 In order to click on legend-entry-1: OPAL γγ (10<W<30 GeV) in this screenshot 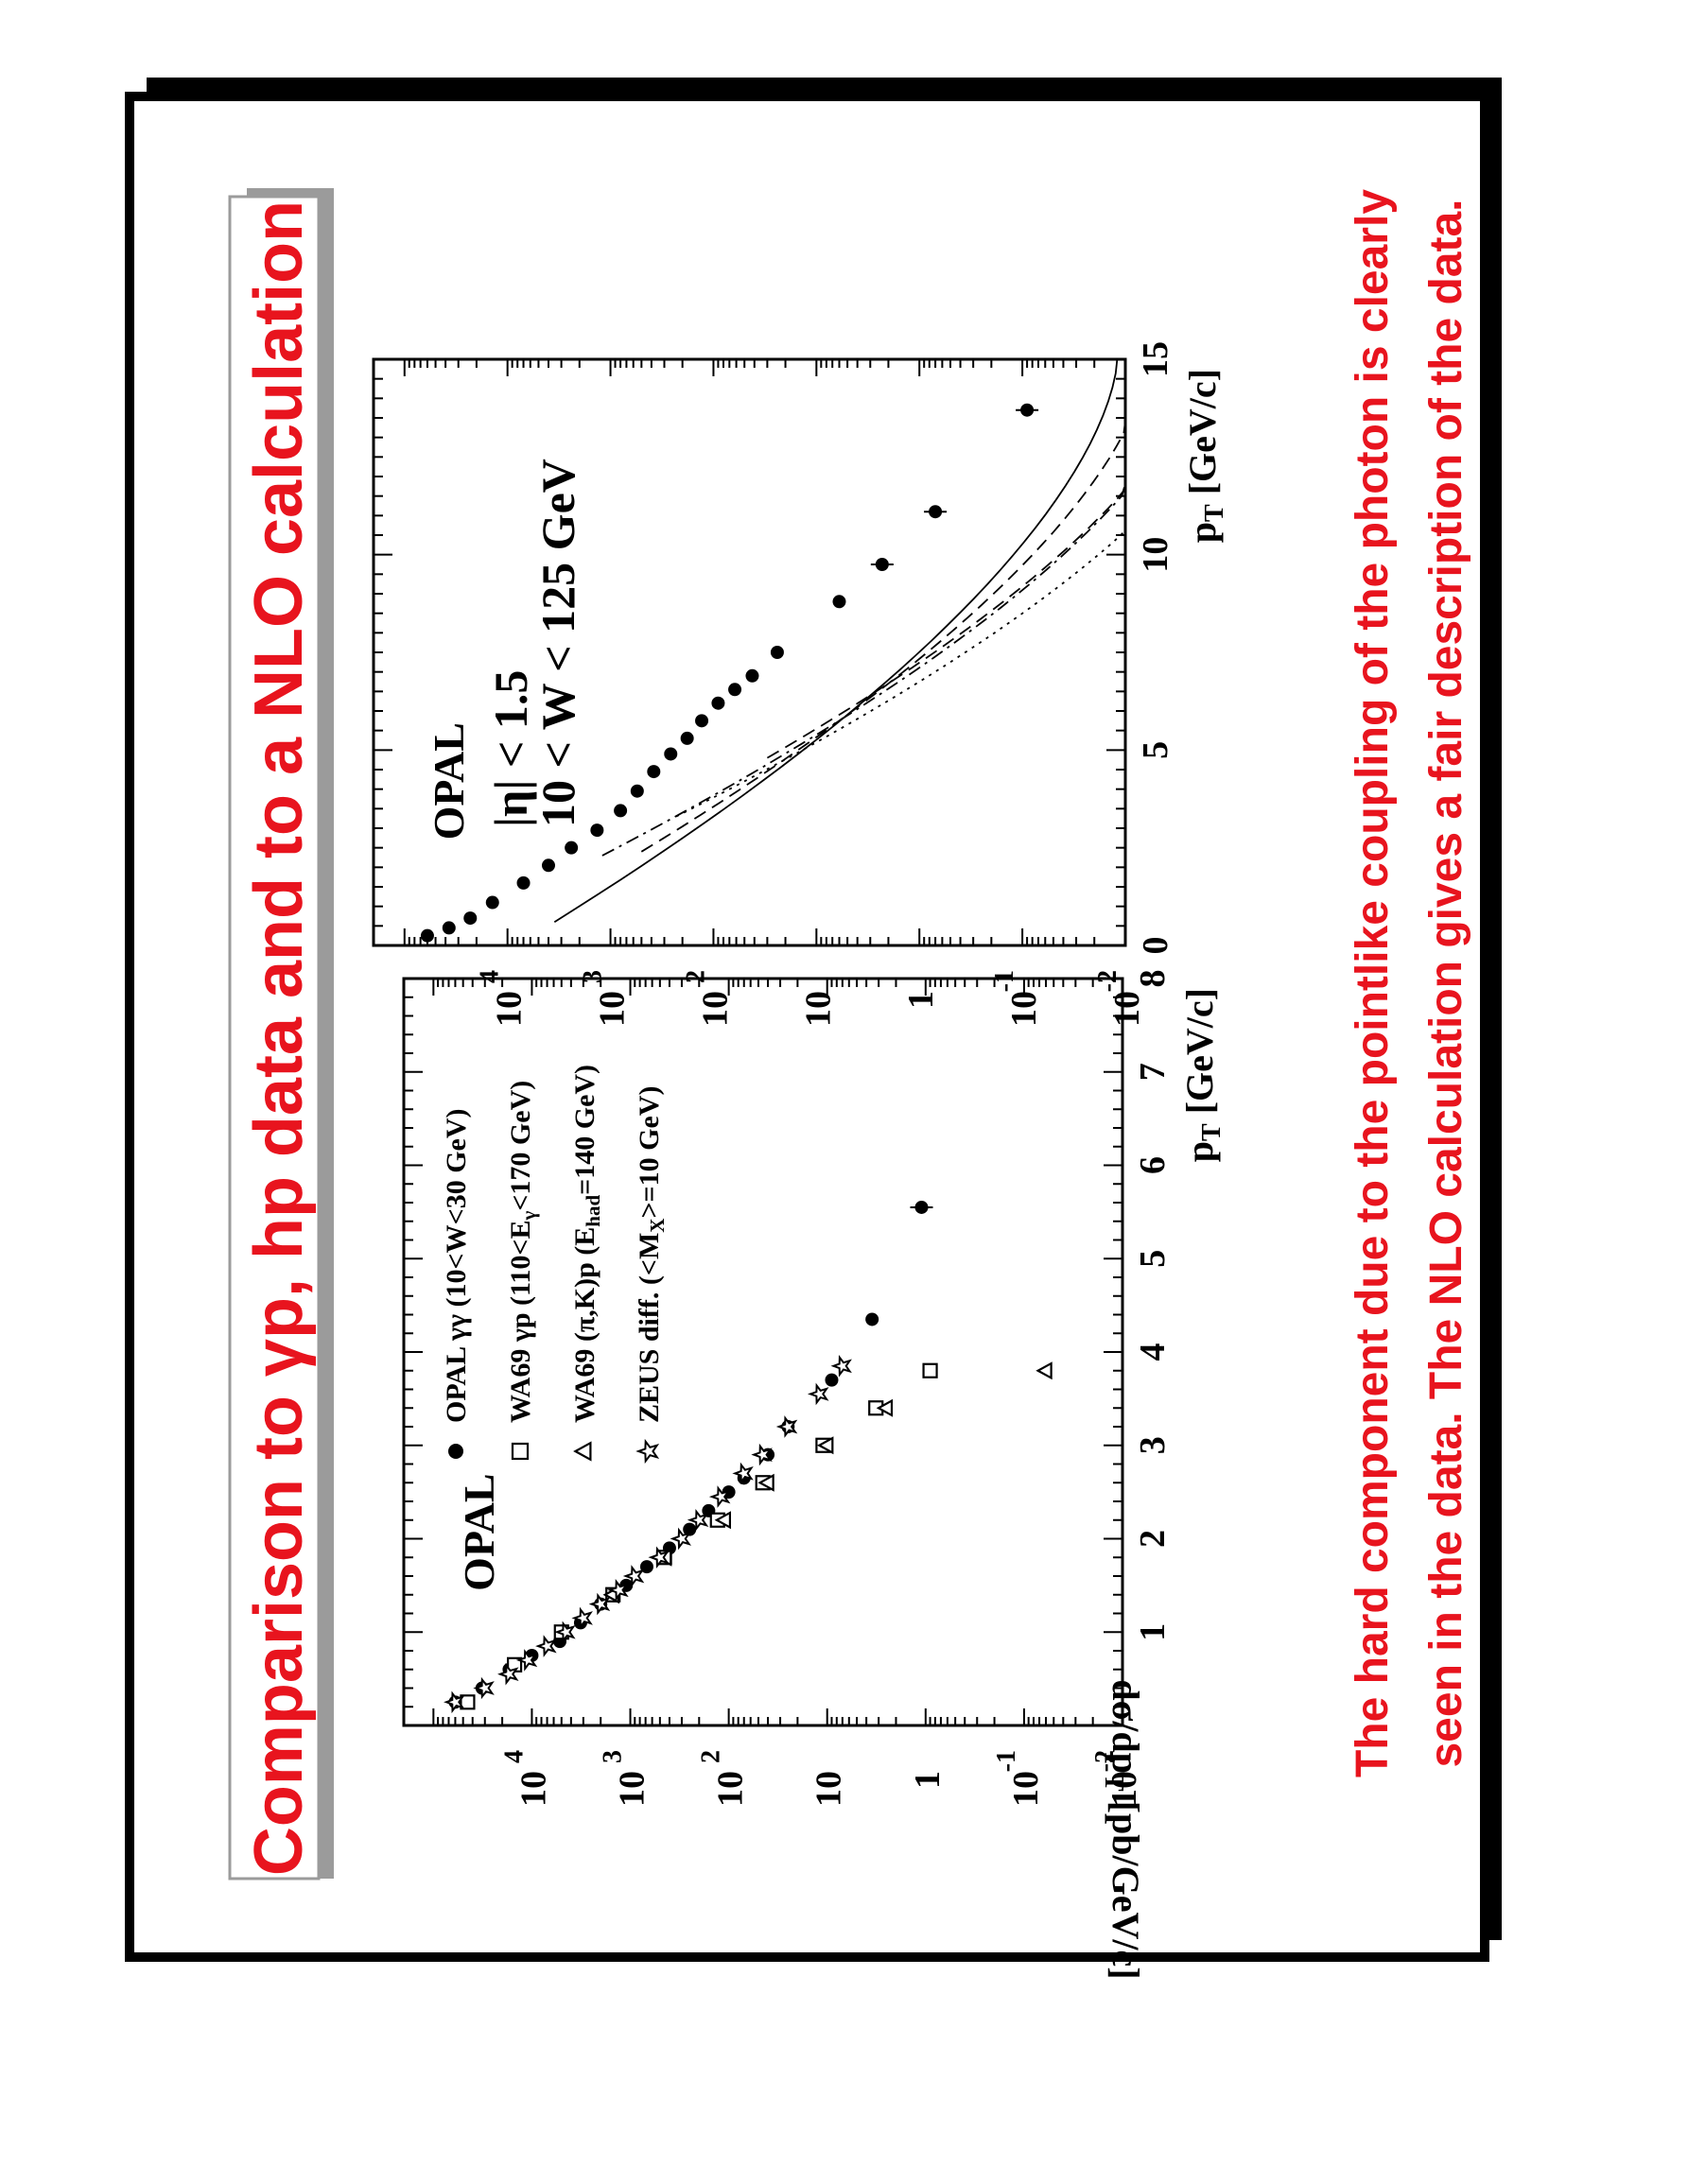, I will do `click(456, 1265)`.